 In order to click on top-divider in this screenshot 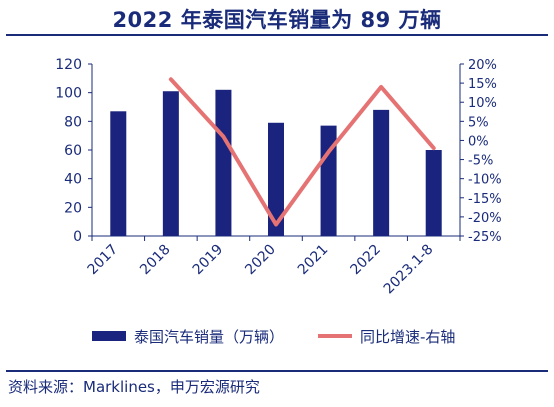, I will do `click(277, 35)`.